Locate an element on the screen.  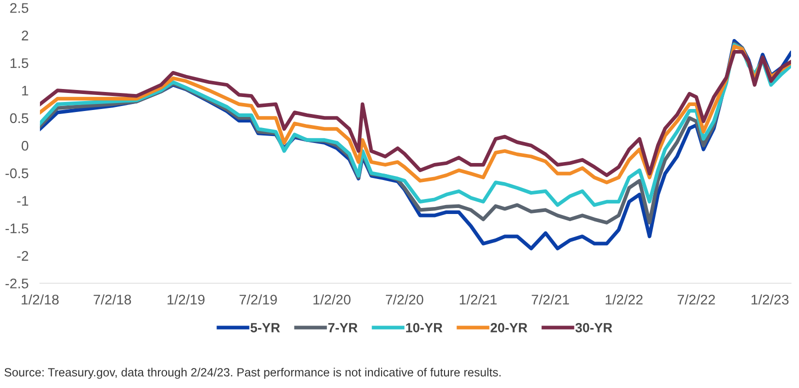
x-tick-label: 1/2/23 is located at coordinates (770, 299).